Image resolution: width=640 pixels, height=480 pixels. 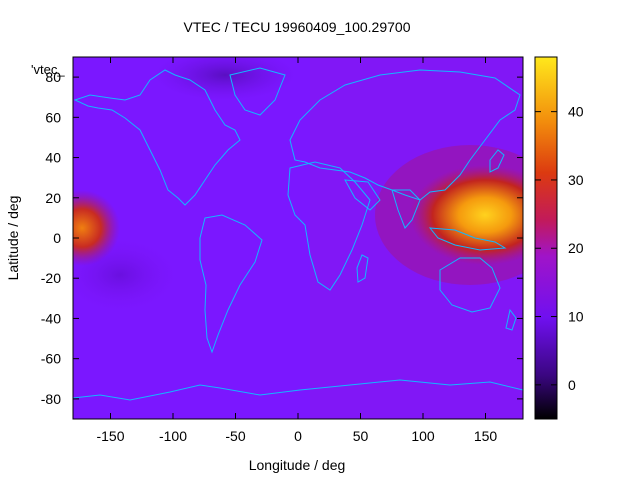 I want to click on colorbar-tick-label: 0, so click(x=572, y=385).